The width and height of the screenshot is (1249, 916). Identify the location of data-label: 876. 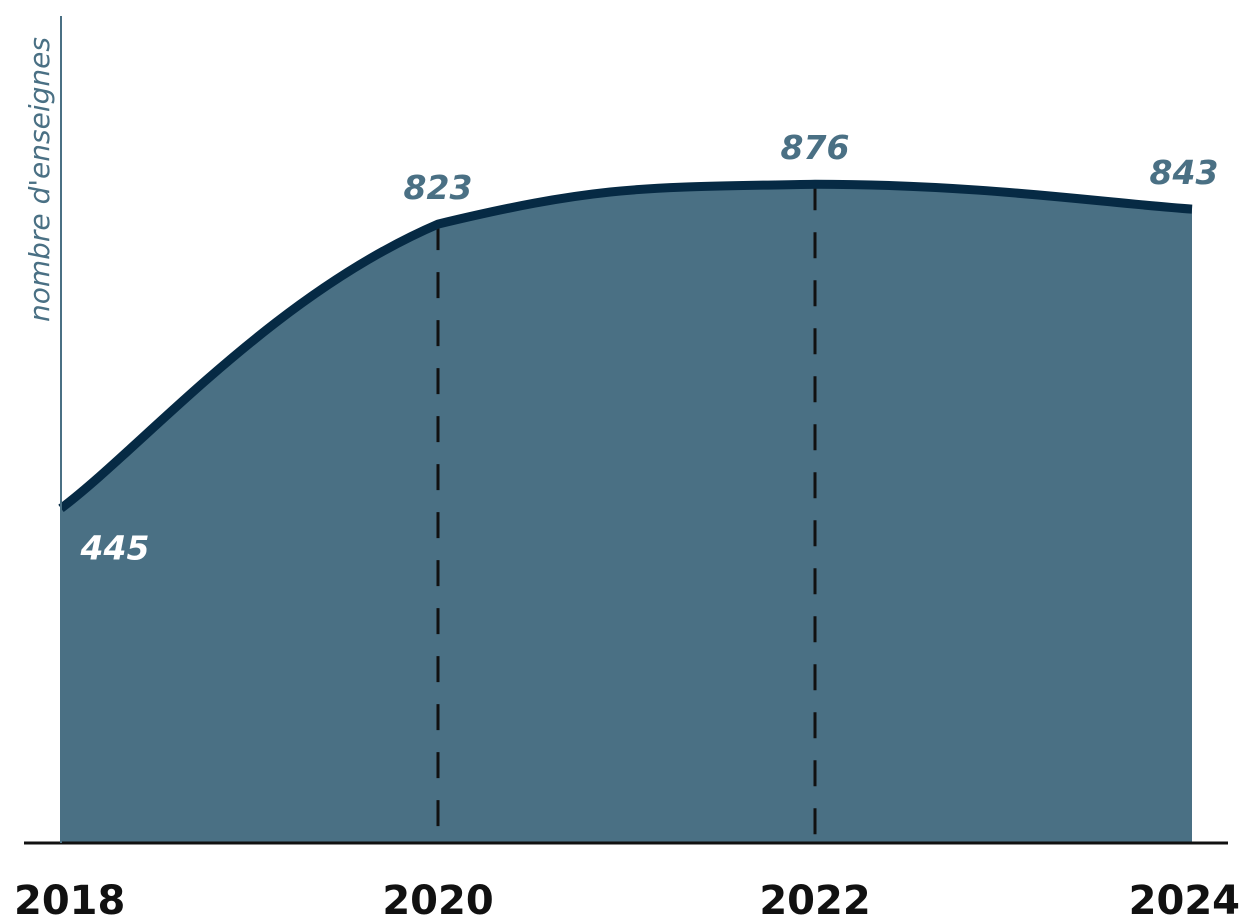
(815, 147).